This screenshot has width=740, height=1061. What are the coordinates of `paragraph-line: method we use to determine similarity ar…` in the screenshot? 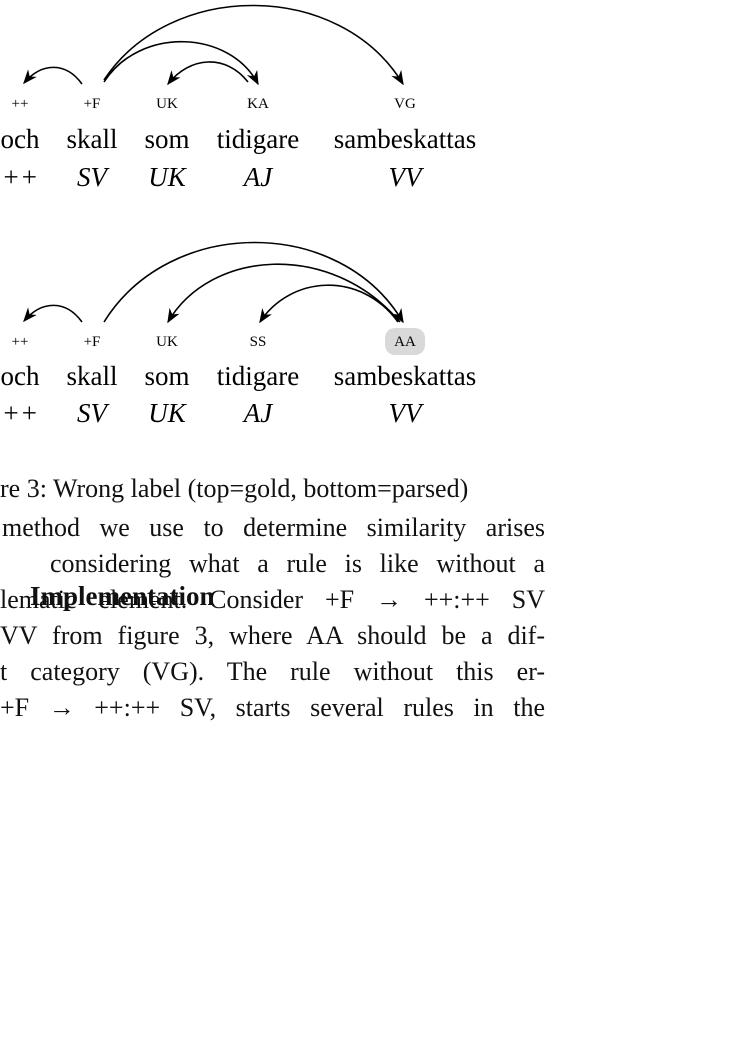 It's located at (273, 527).